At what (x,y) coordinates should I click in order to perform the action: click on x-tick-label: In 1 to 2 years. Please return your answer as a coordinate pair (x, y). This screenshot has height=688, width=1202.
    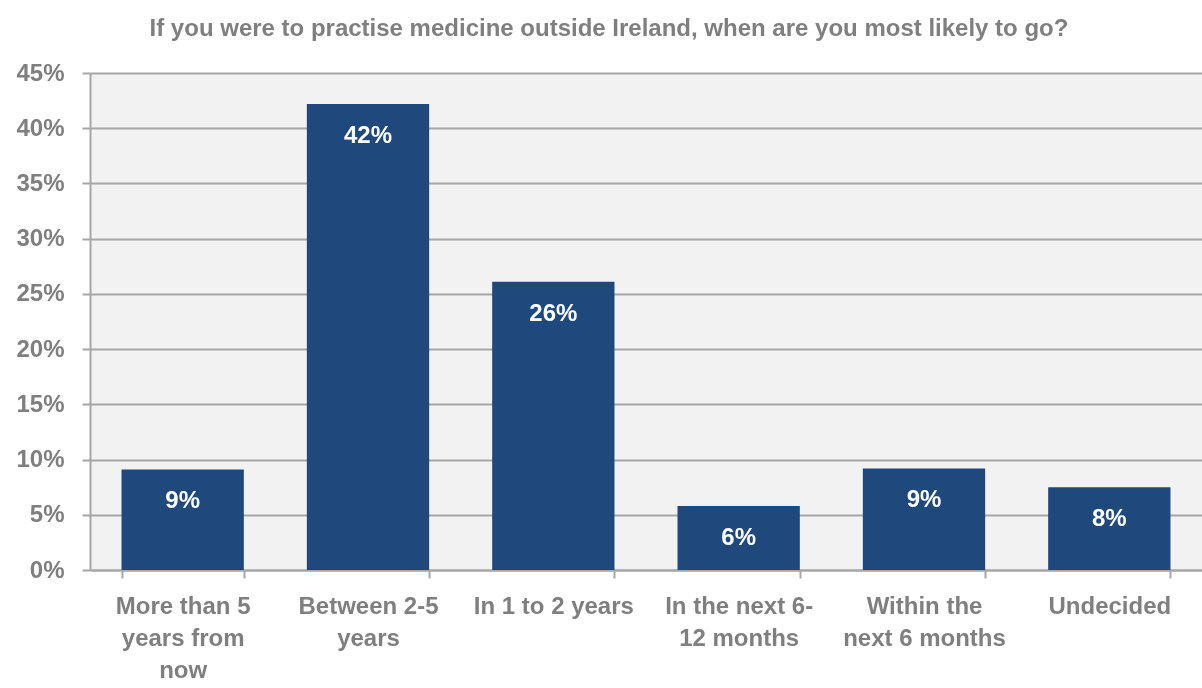
    Looking at the image, I should click on (553, 605).